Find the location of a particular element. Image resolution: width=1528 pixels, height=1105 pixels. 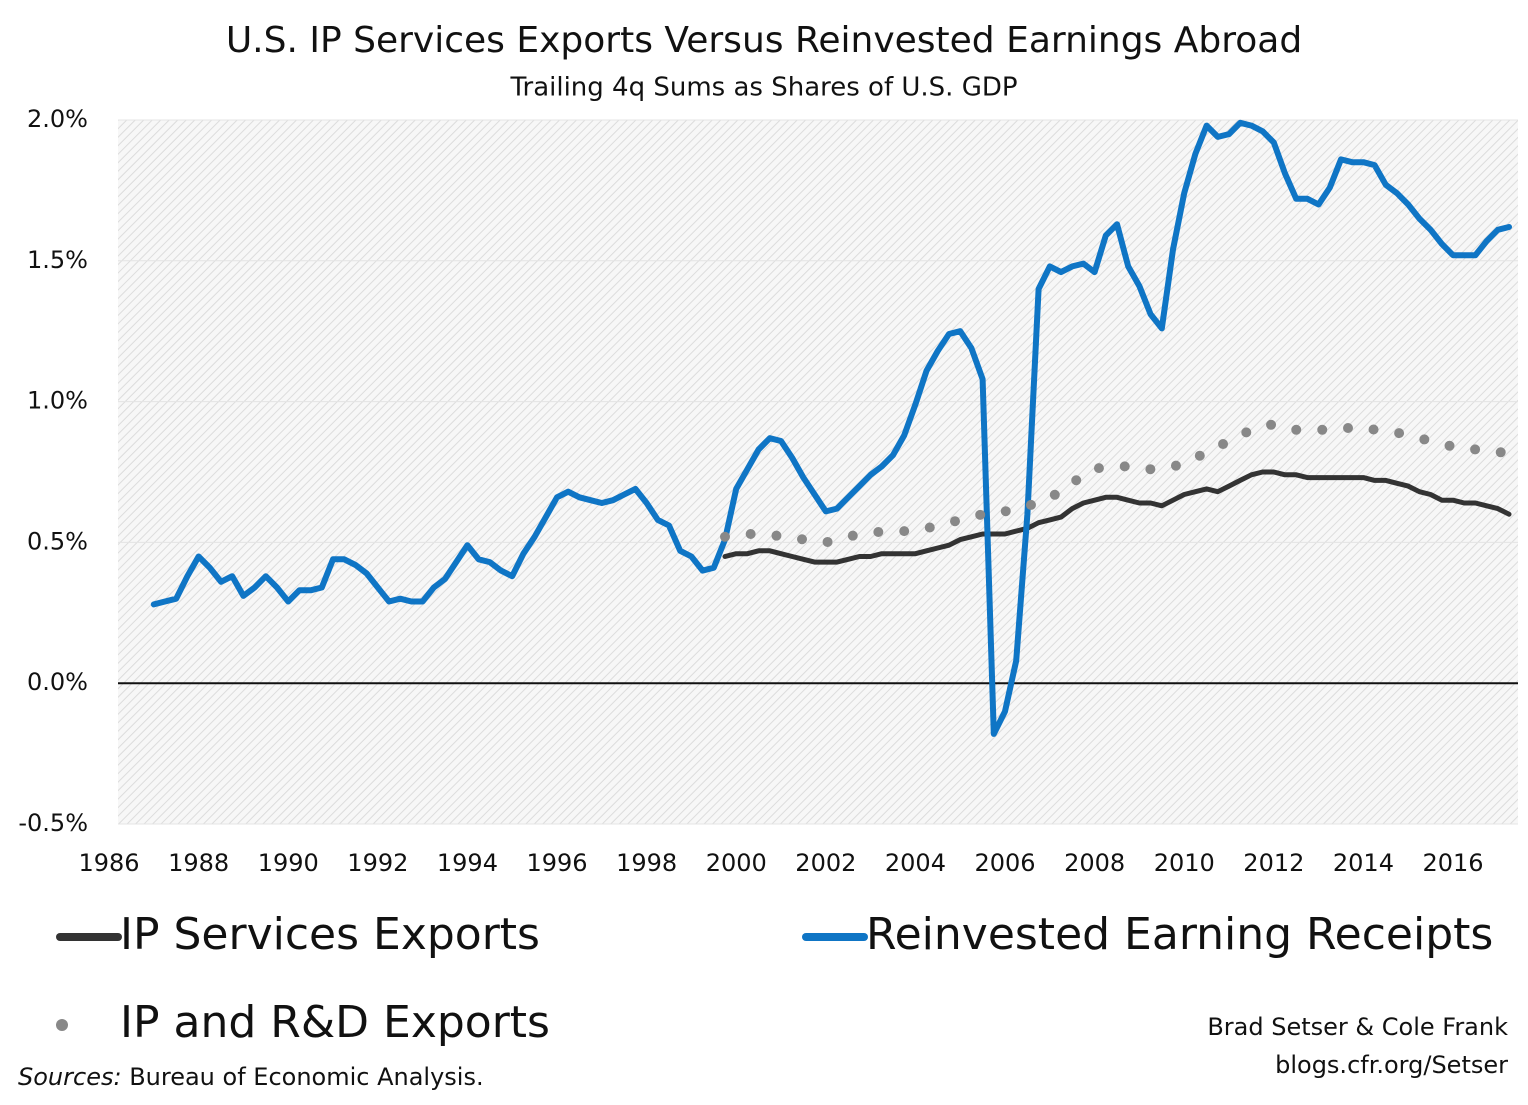

sources-text: Bureau of Economic Analysis. is located at coordinates (306, 1077).